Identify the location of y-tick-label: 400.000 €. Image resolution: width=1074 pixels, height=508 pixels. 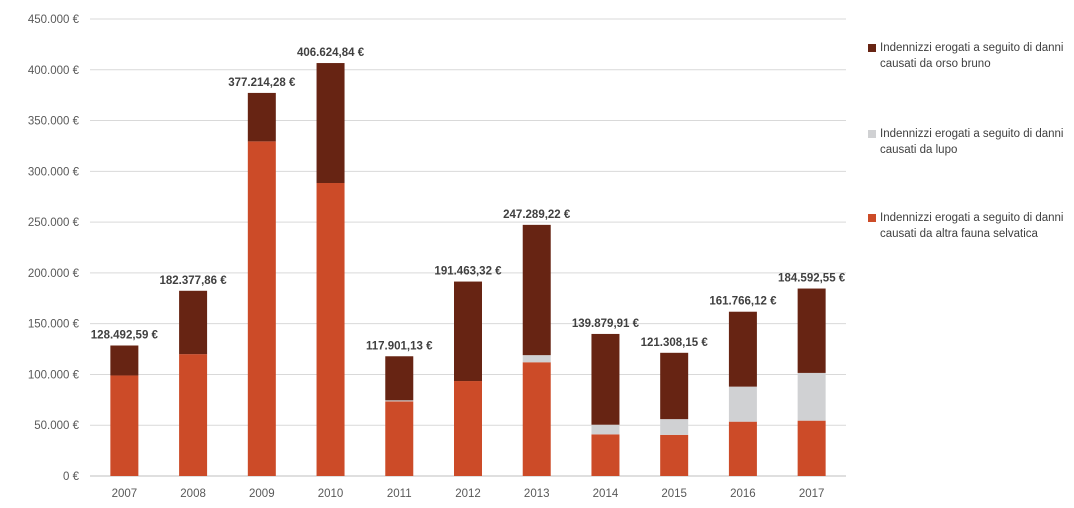
(54, 71).